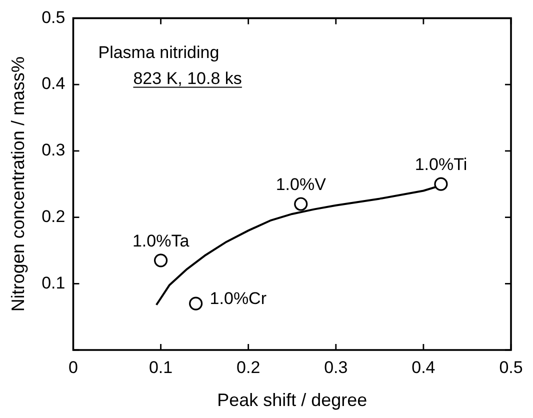 The height and width of the screenshot is (418, 533). I want to click on x-tick-label: 0, so click(73, 367).